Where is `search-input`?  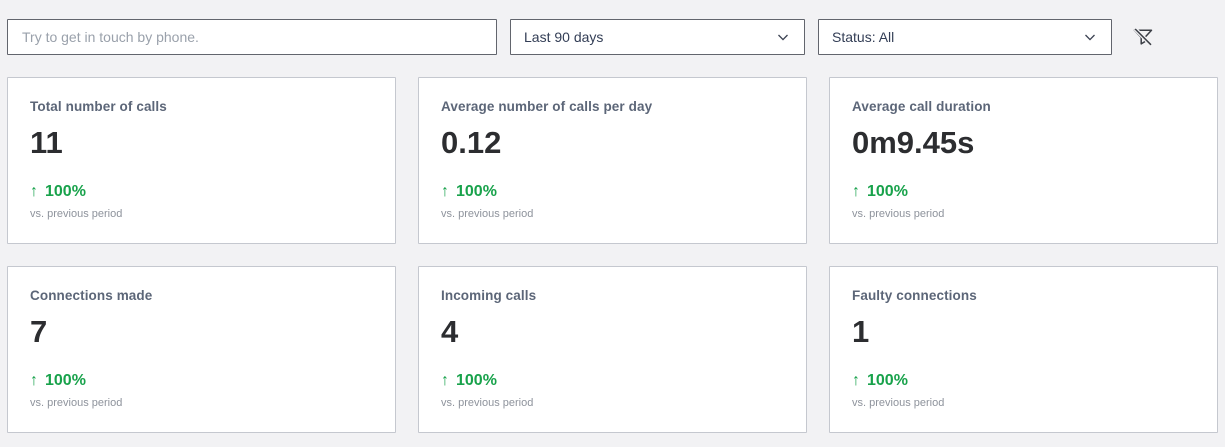
search-input is located at coordinates (252, 37).